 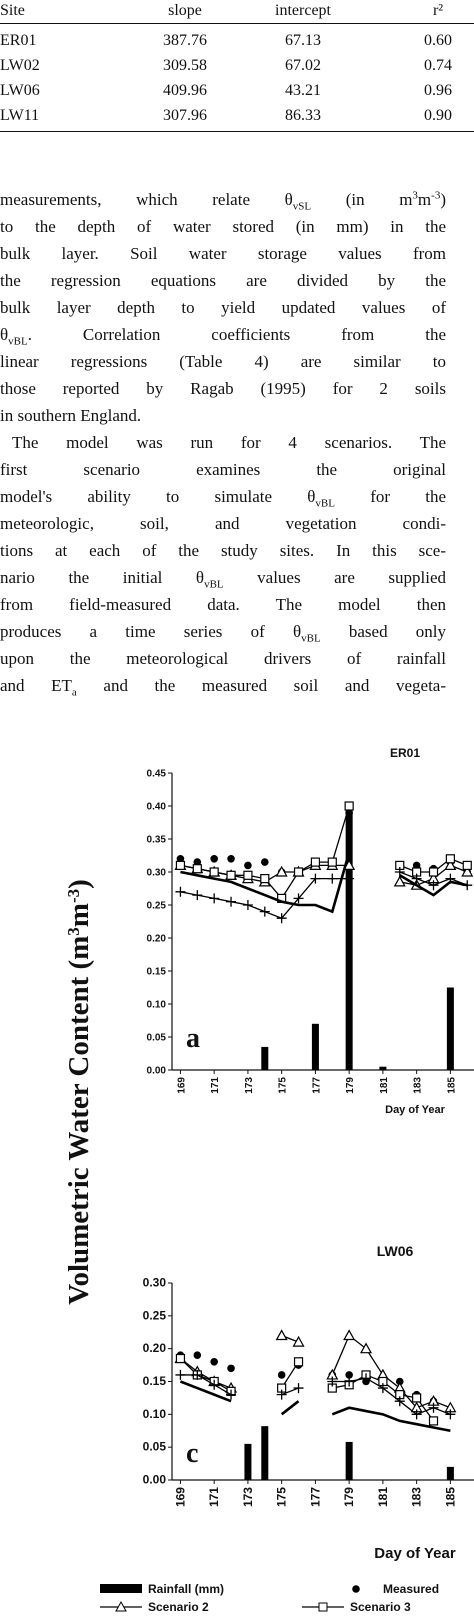 I want to click on text: and the measured soil and vegeta-, so click(x=261, y=685).